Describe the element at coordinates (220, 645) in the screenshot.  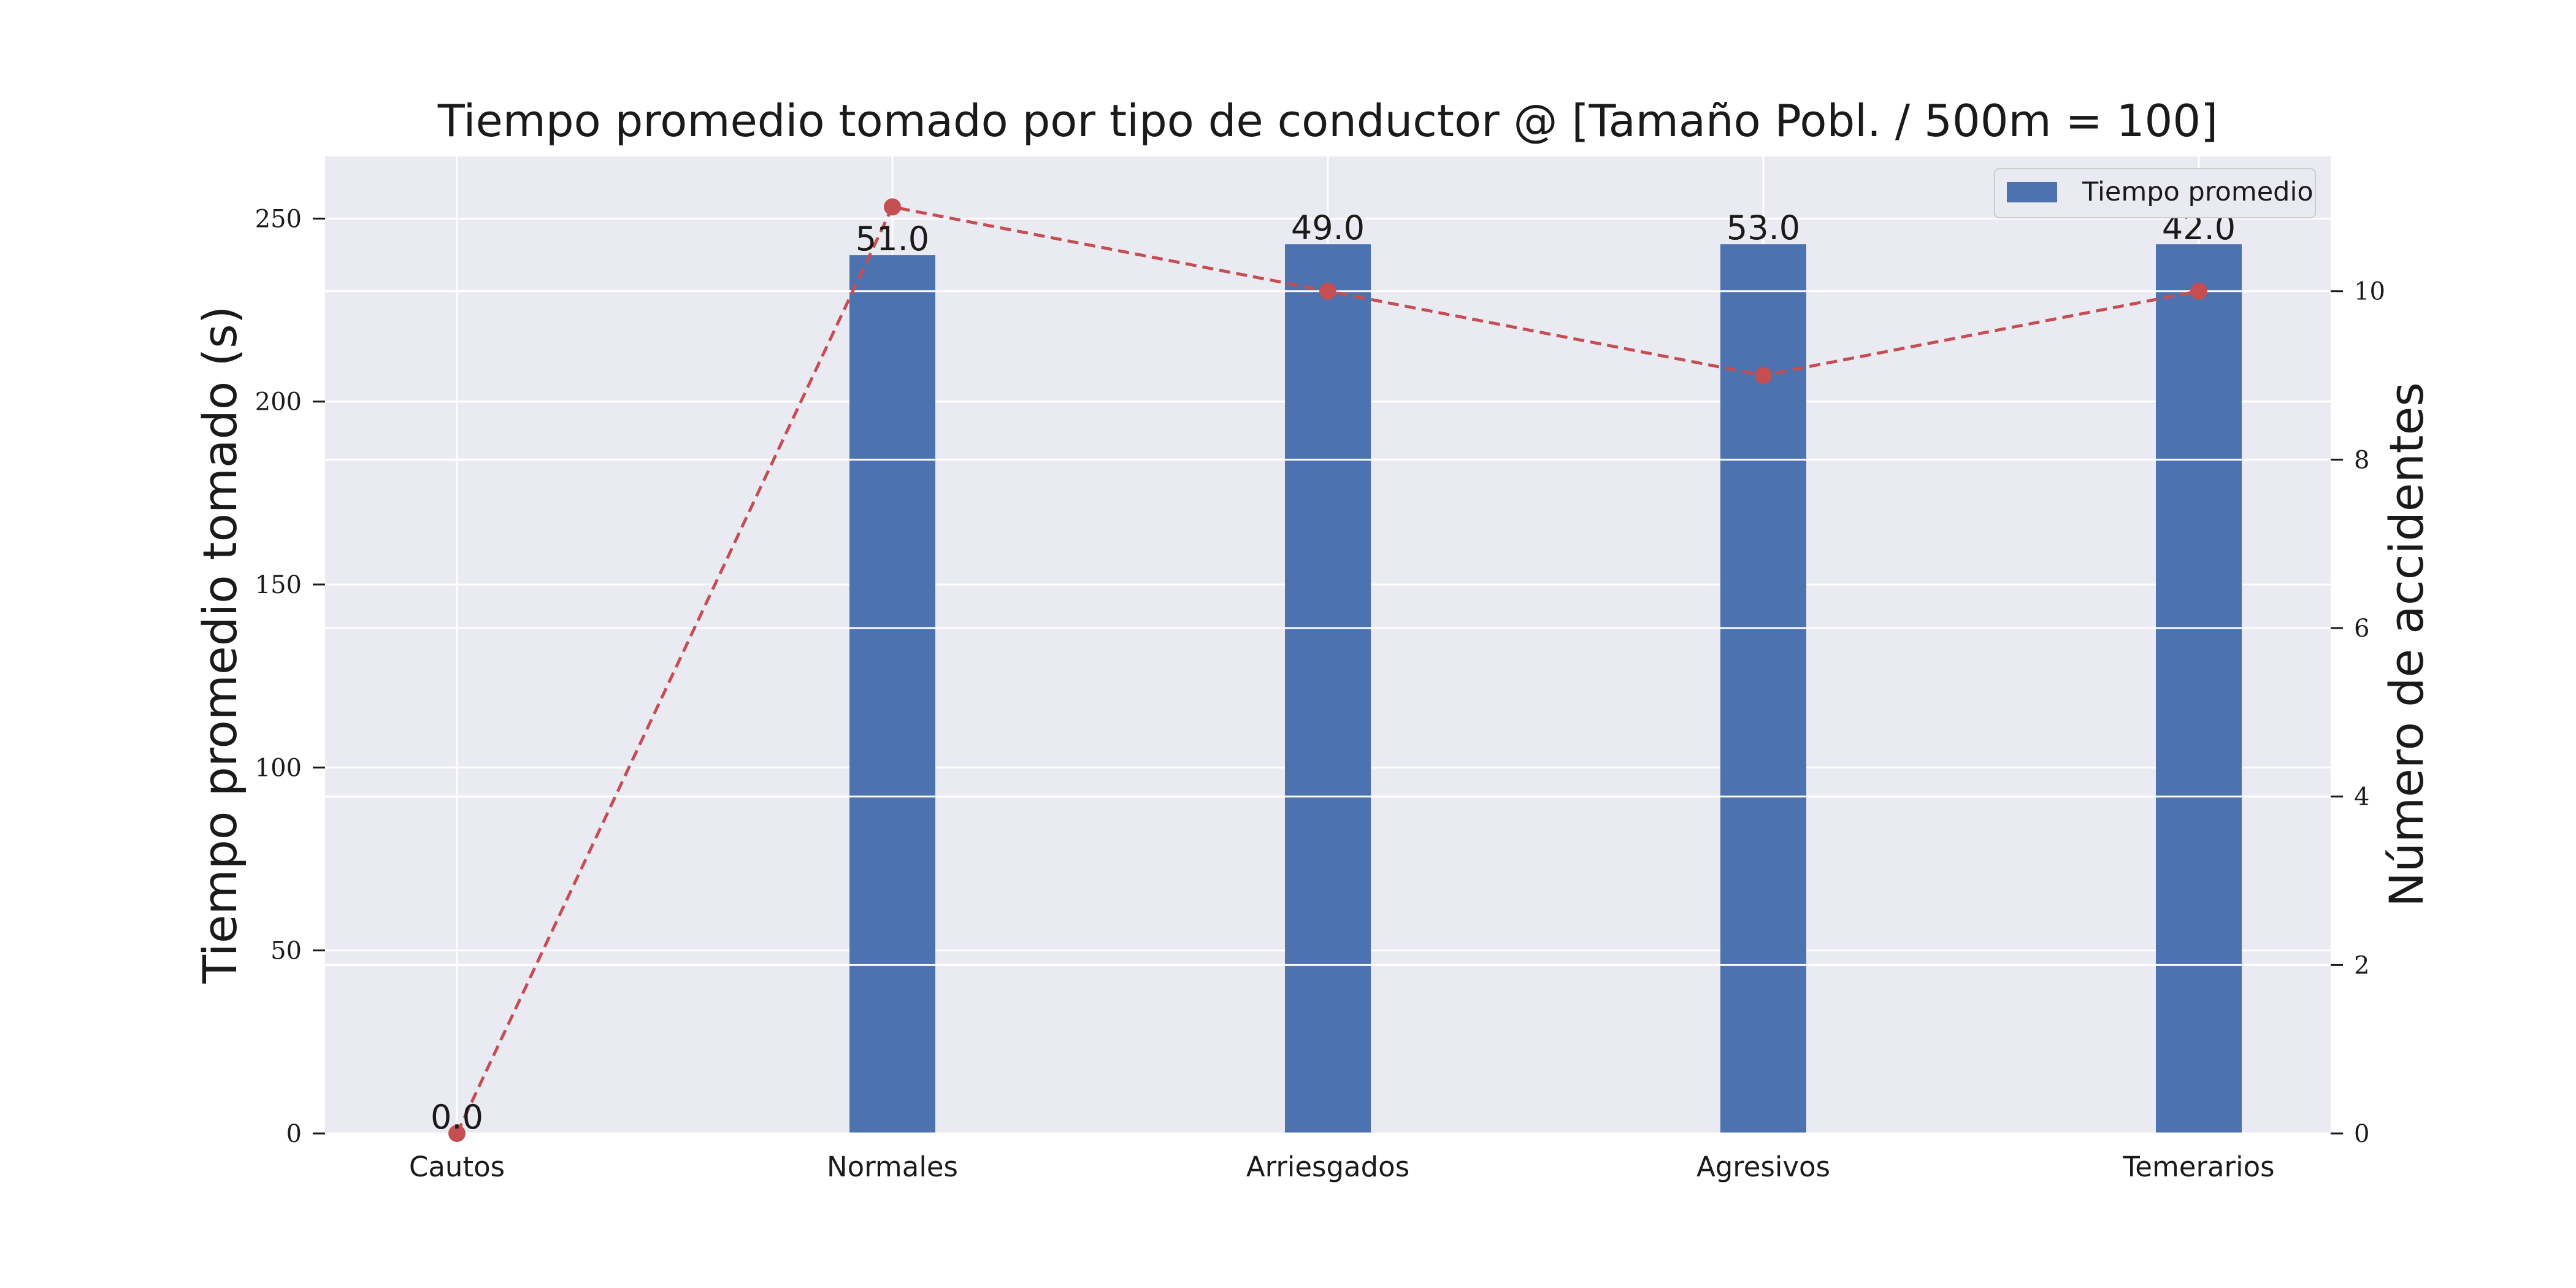
I see `y-axis-label: Tiempo promedio tomado (s)` at that location.